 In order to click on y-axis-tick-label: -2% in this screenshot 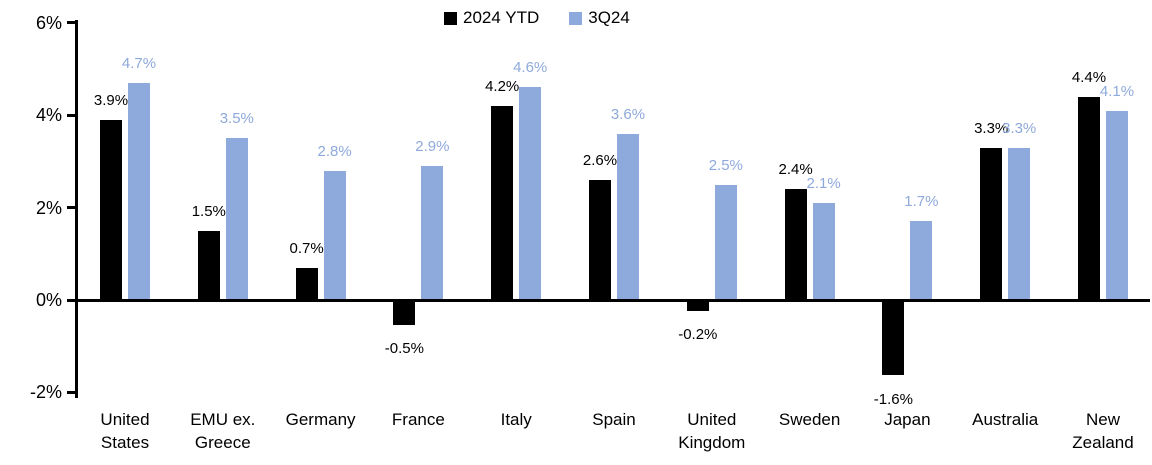, I will do `click(45, 392)`.